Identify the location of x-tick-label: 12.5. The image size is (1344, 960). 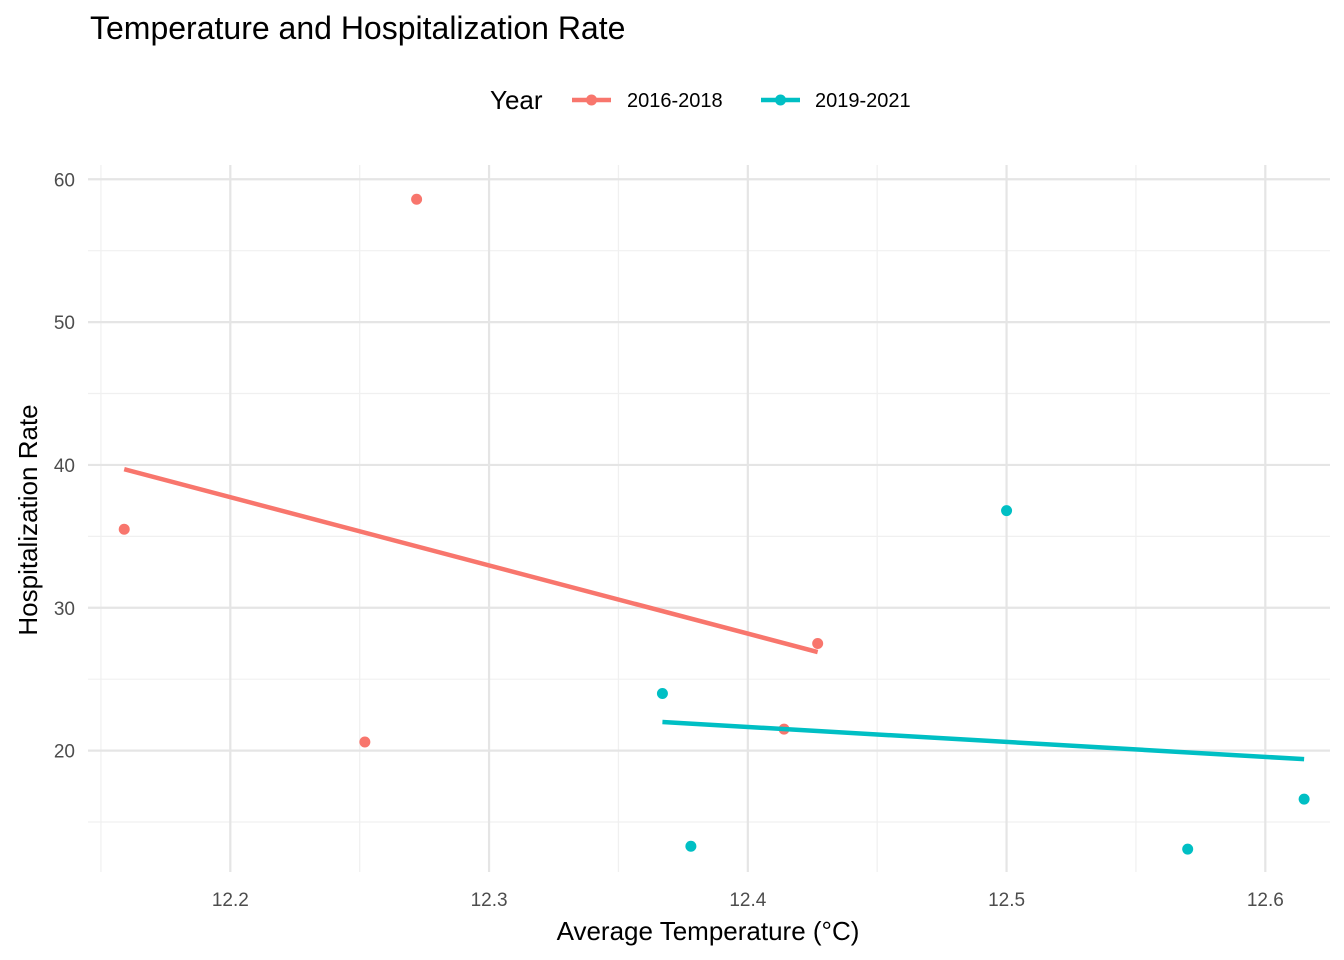
(1006, 900).